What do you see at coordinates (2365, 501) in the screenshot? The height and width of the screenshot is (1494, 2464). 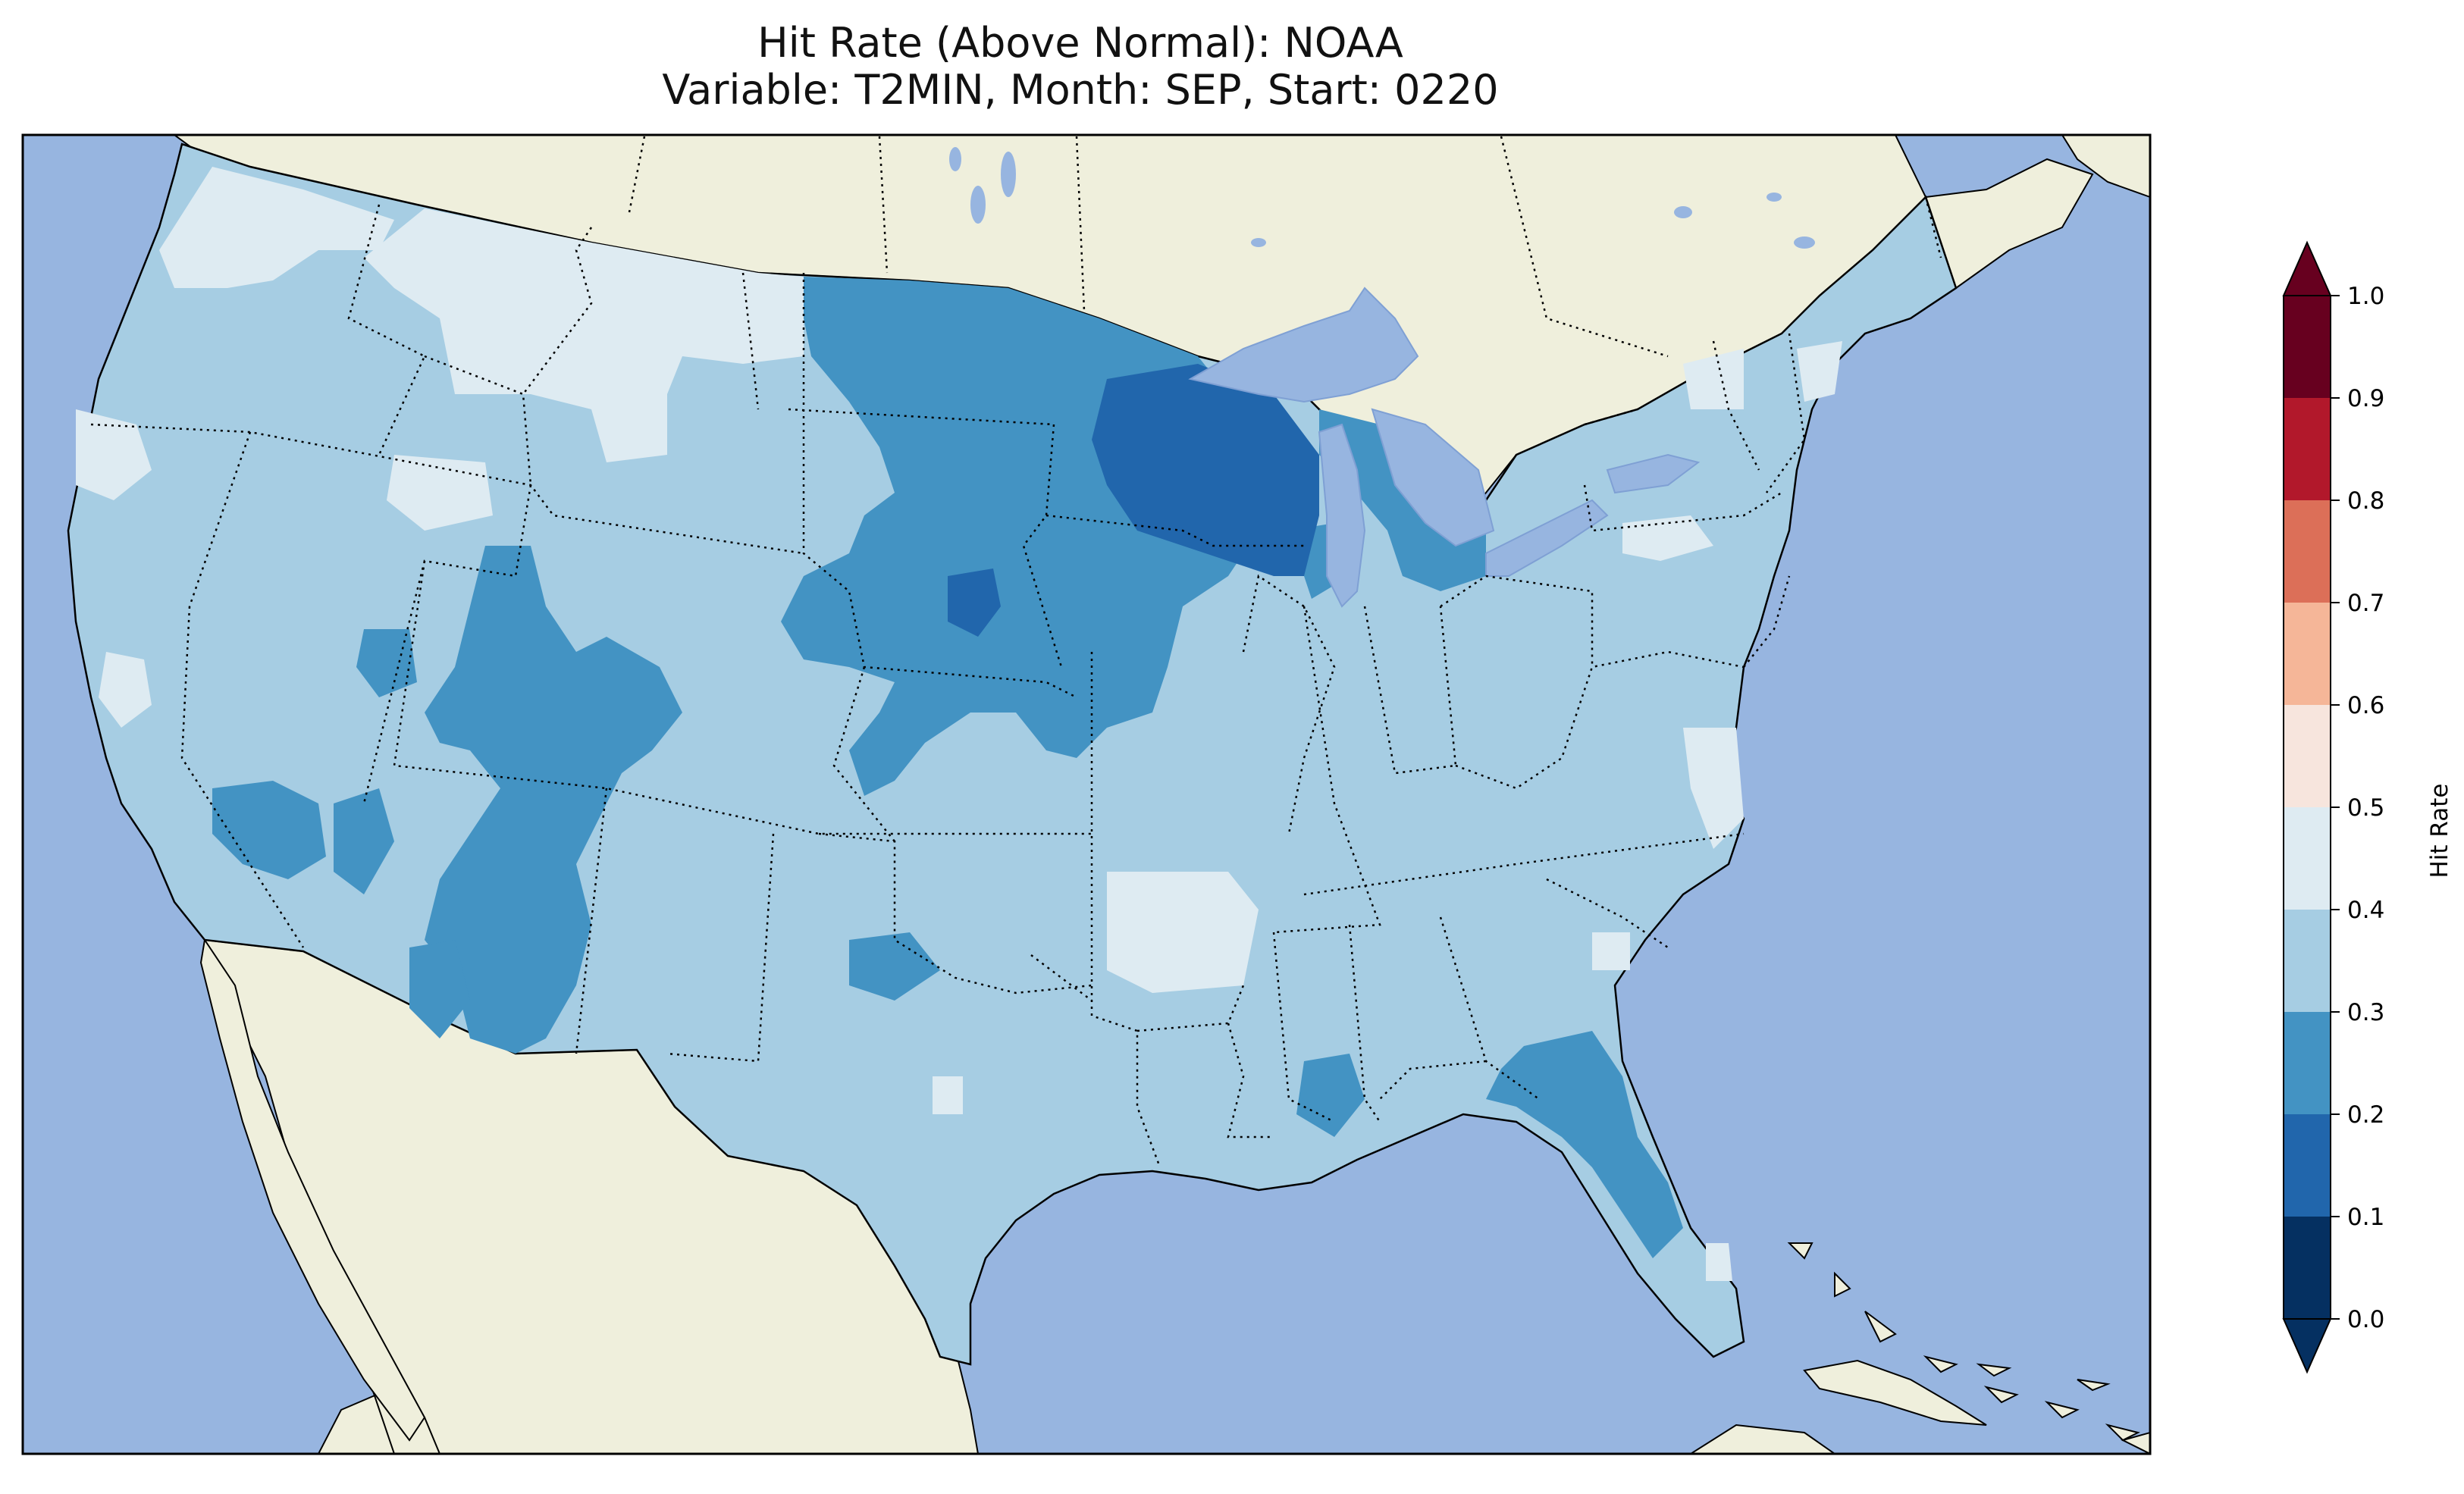 I see `colorbar-tick-label: 0.8` at bounding box center [2365, 501].